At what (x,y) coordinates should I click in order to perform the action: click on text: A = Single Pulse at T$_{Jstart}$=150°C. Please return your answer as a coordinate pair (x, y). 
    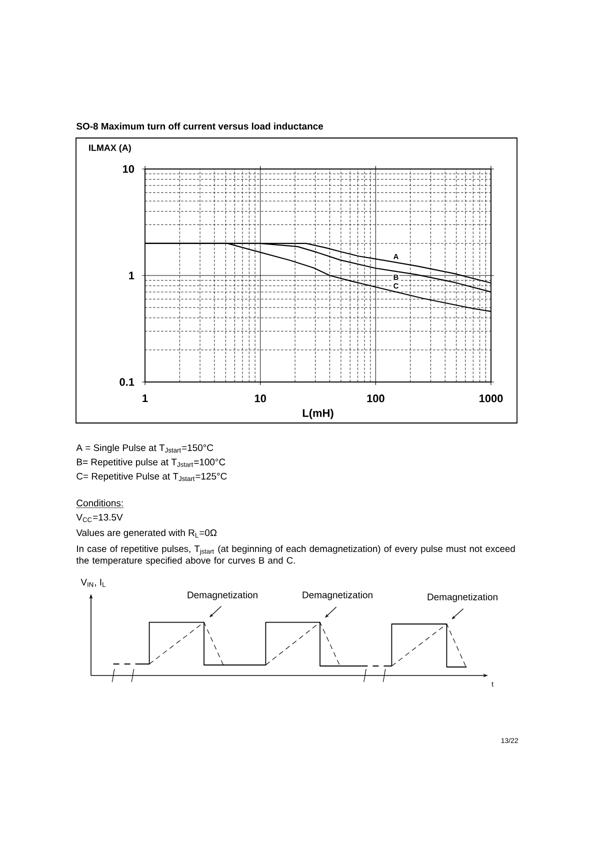
    Looking at the image, I should click on (145, 448).